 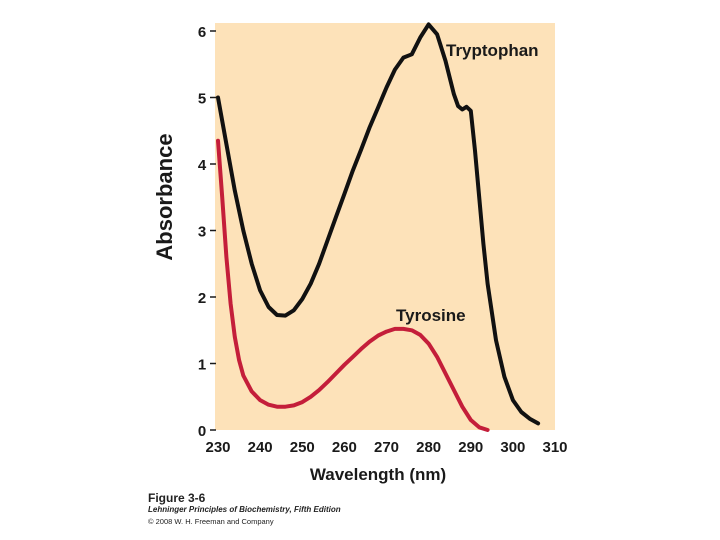 What do you see at coordinates (428, 447) in the screenshot?
I see `x-tick-label: 280` at bounding box center [428, 447].